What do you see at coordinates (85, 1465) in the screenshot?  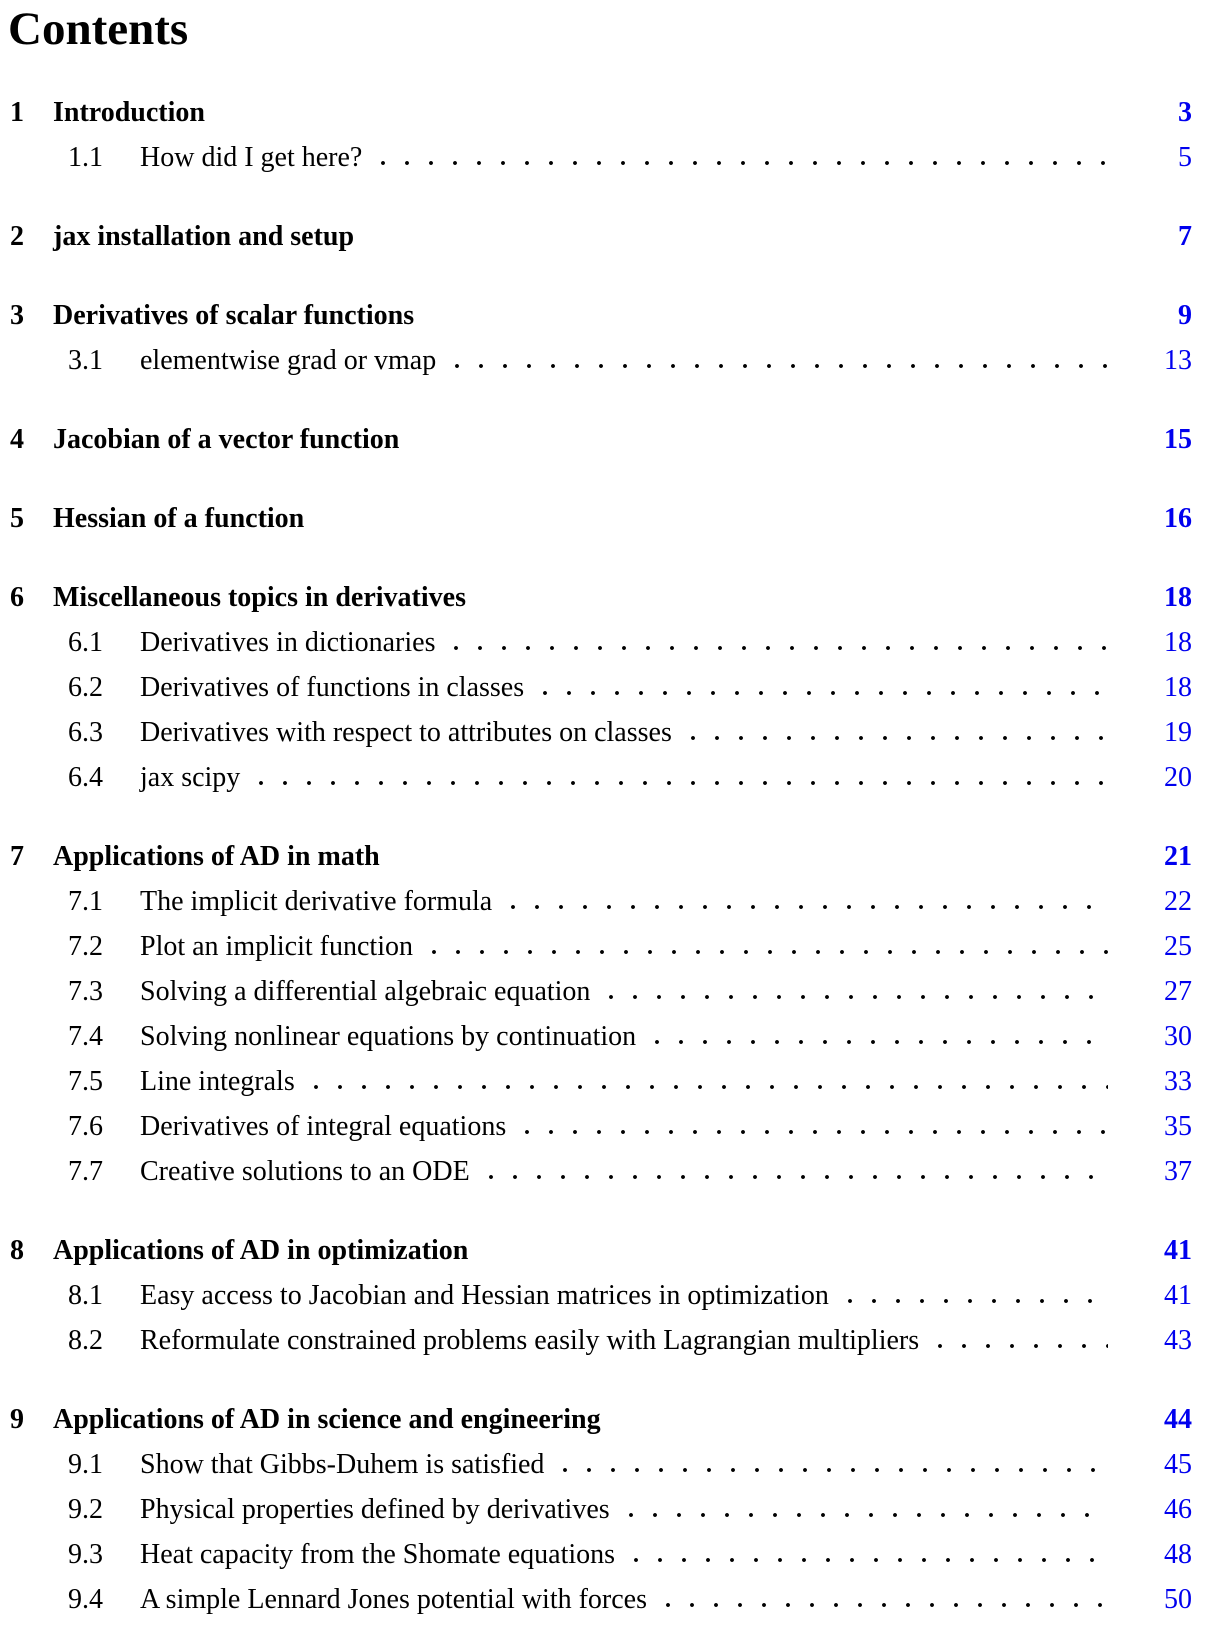 I see `subsection-number: 9.1` at bounding box center [85, 1465].